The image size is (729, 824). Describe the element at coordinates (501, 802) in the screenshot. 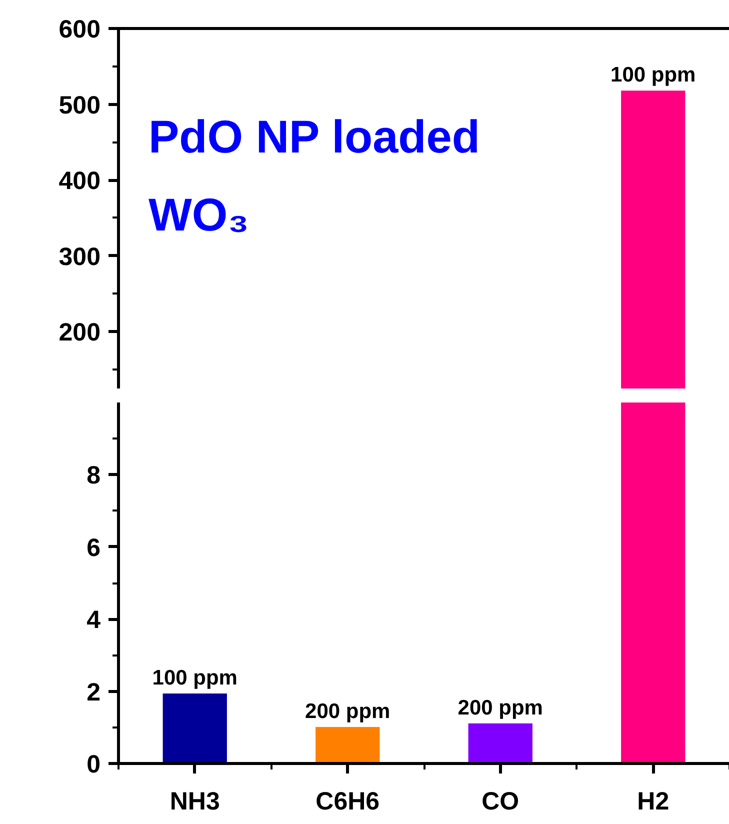

I see `x-tick-label: CO` at that location.